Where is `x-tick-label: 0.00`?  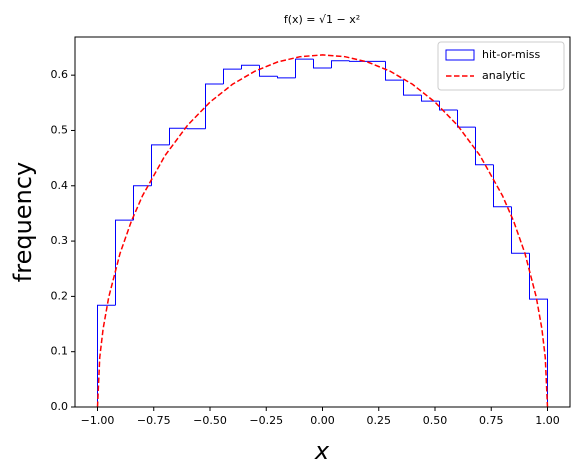
x-tick-label: 0.00 is located at coordinates (322, 420).